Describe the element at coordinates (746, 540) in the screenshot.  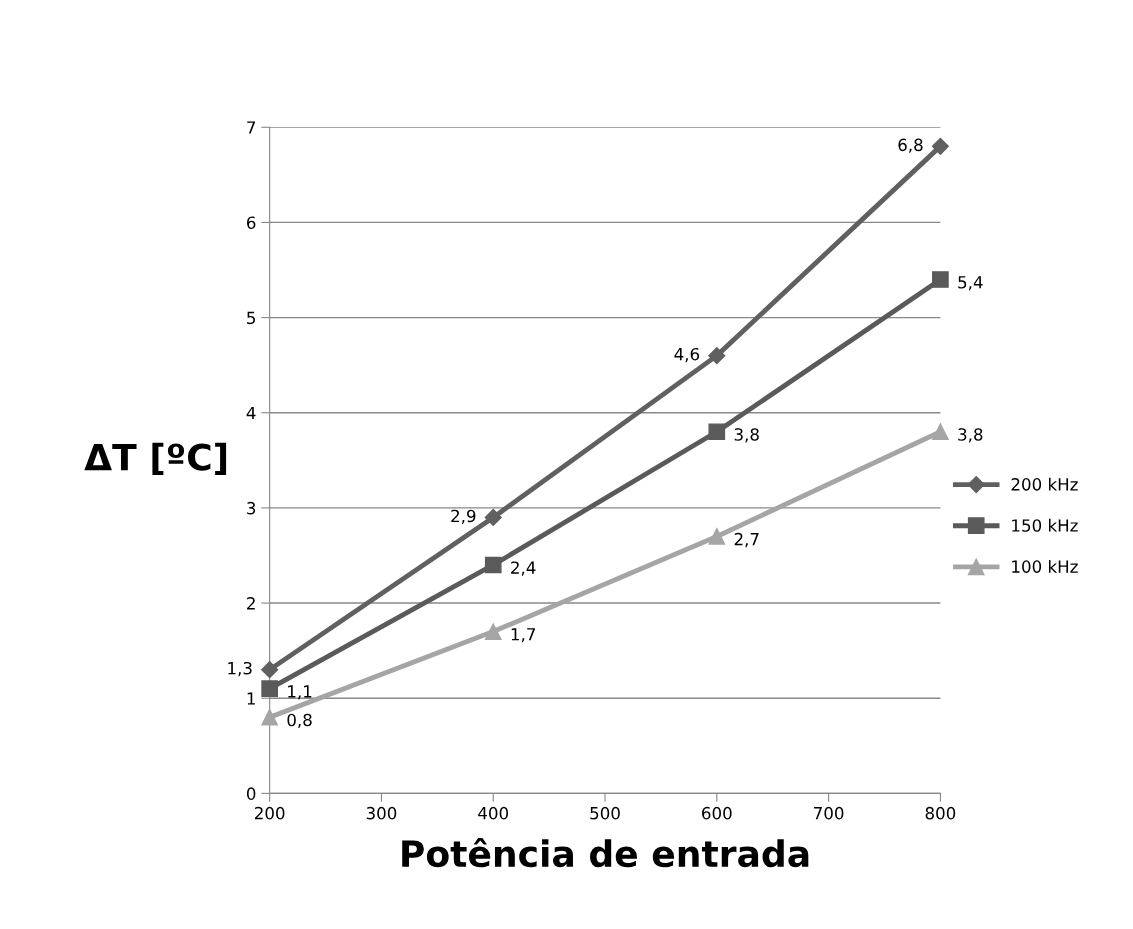
I see `data-label: 2,7` at that location.